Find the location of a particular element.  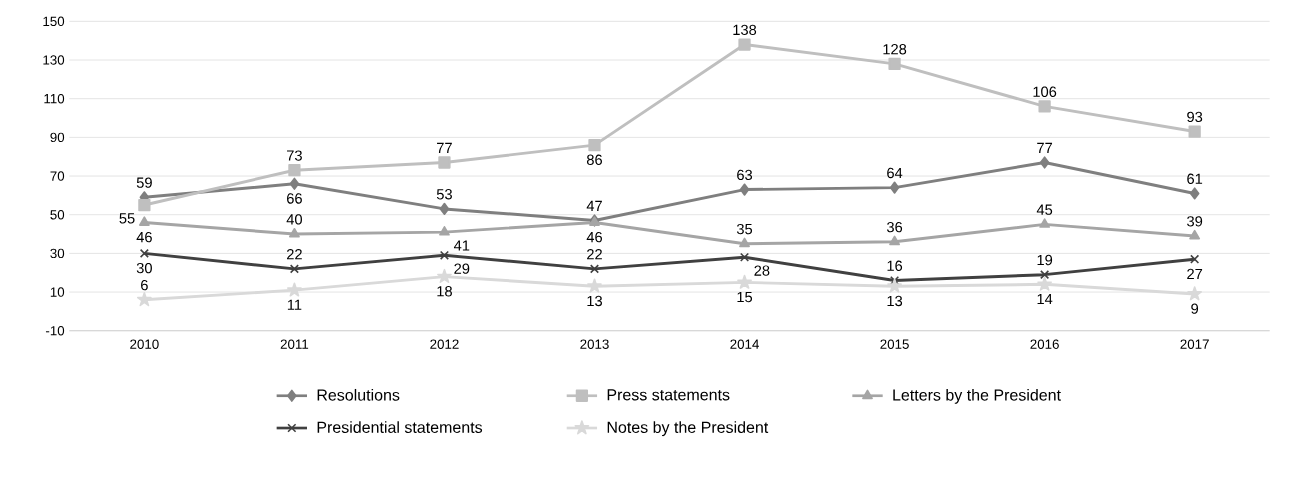

data-label: 128 is located at coordinates (895, 49).